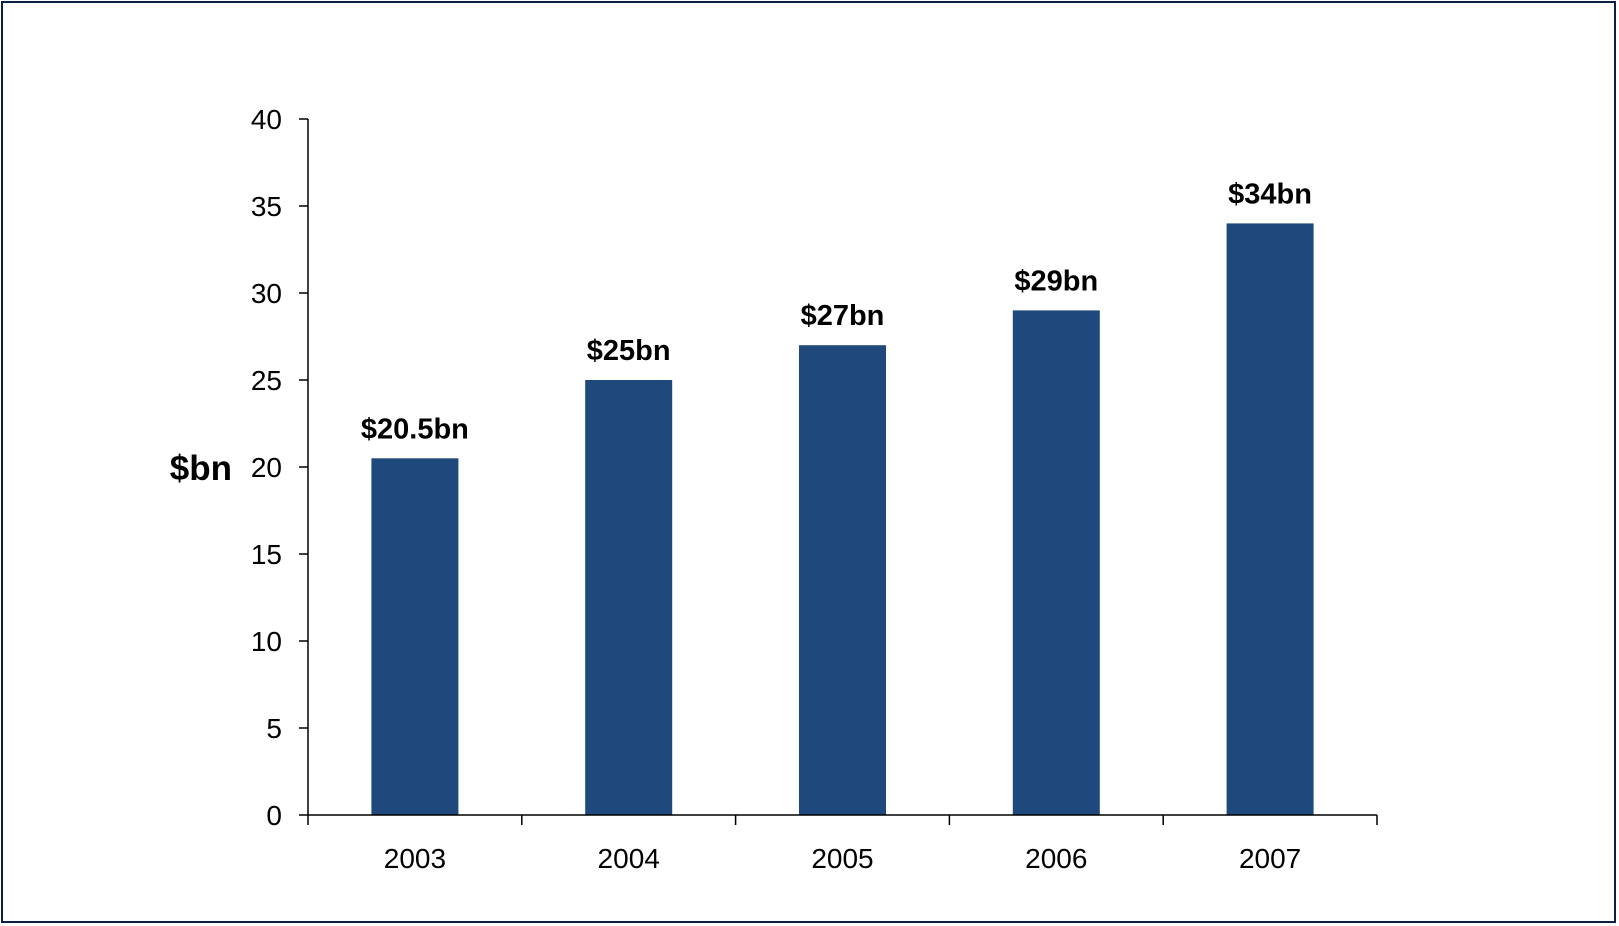 The width and height of the screenshot is (1619, 926). What do you see at coordinates (629, 597) in the screenshot?
I see `bar-2004` at bounding box center [629, 597].